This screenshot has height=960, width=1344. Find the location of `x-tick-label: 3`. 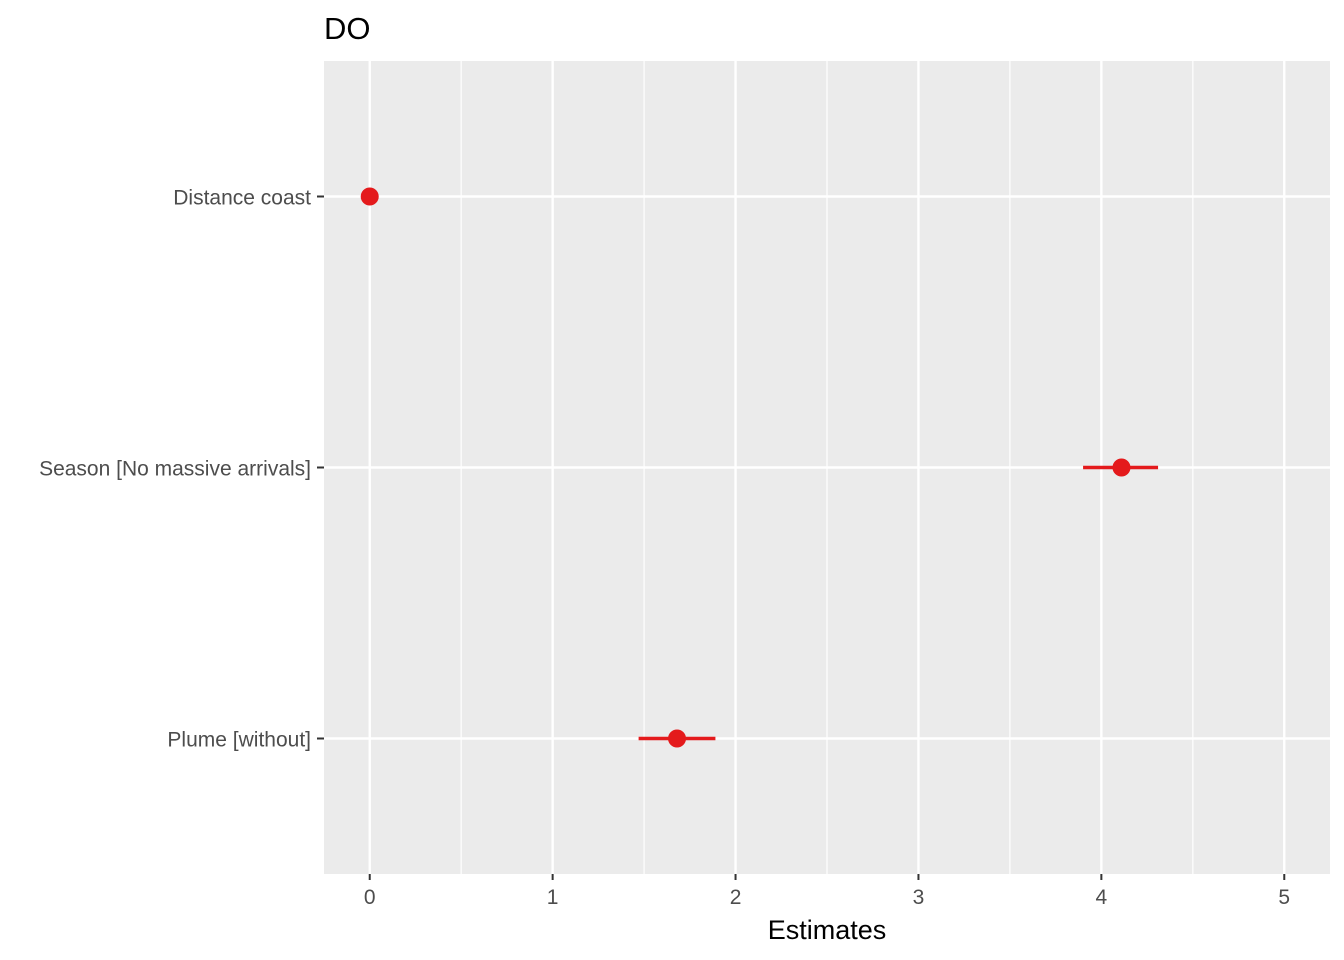

x-tick-label: 3 is located at coordinates (919, 897).